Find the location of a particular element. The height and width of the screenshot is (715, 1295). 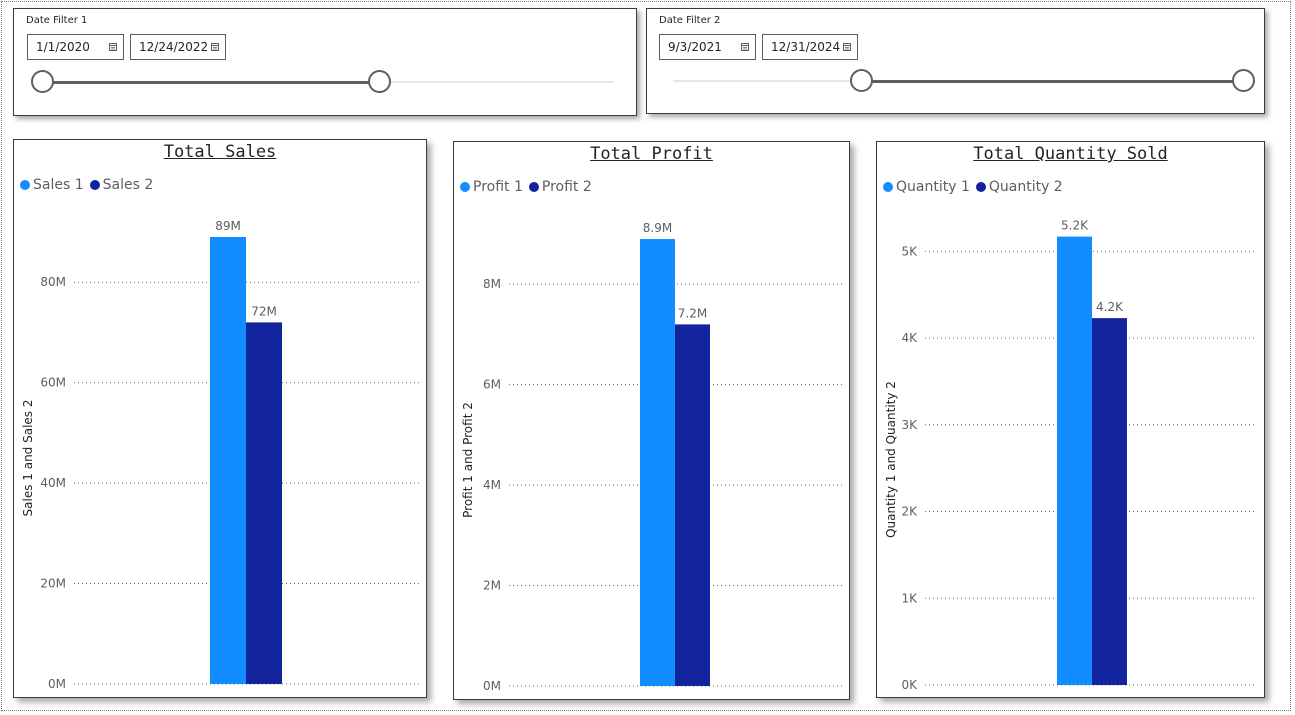

y-tick-label: 8M is located at coordinates (492, 284).